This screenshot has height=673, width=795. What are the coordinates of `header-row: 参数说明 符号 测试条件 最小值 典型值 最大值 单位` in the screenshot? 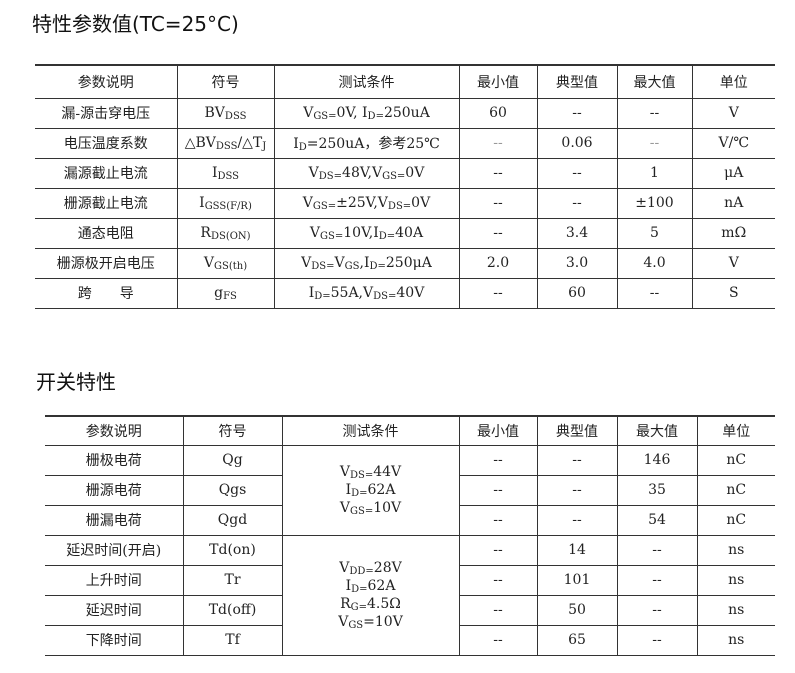 It's located at (405, 81).